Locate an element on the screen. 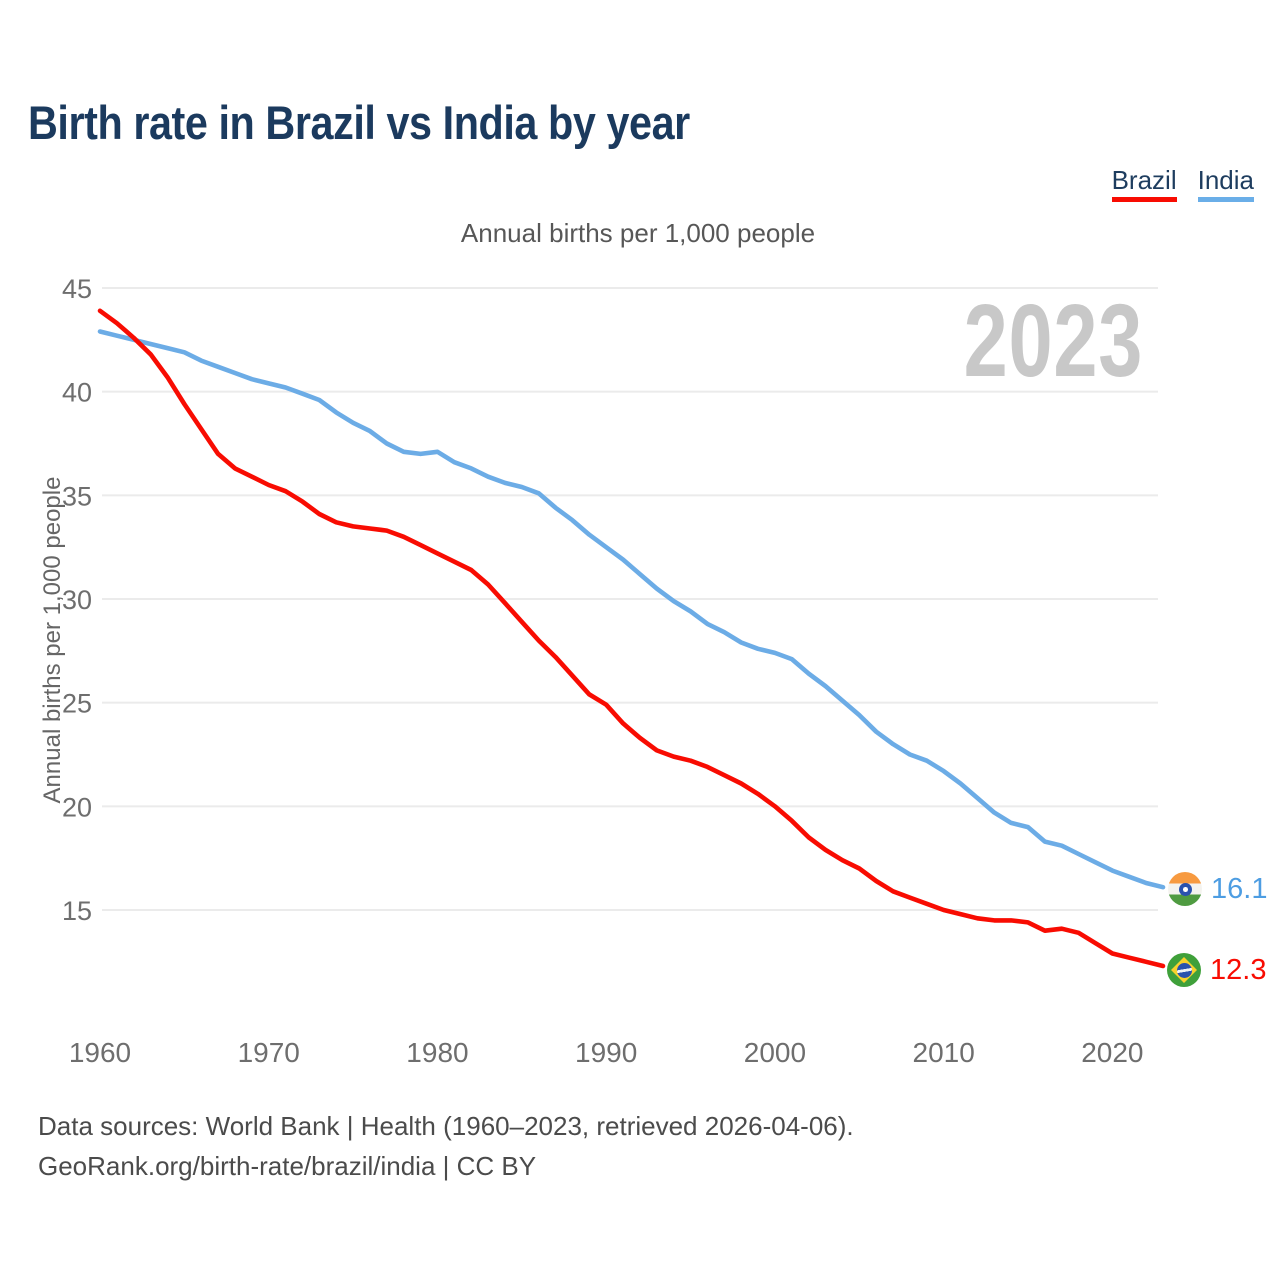 The height and width of the screenshot is (1280, 1280). india-end-value: 16.1 is located at coordinates (1239, 889).